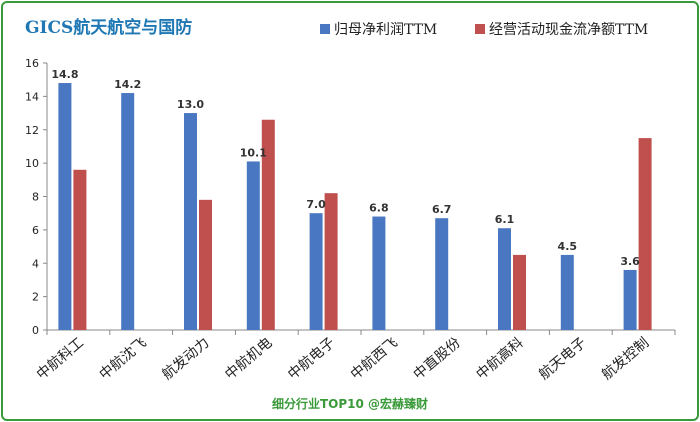  What do you see at coordinates (108, 27) in the screenshot?
I see `chart-title: GICS航天航空与国防` at bounding box center [108, 27].